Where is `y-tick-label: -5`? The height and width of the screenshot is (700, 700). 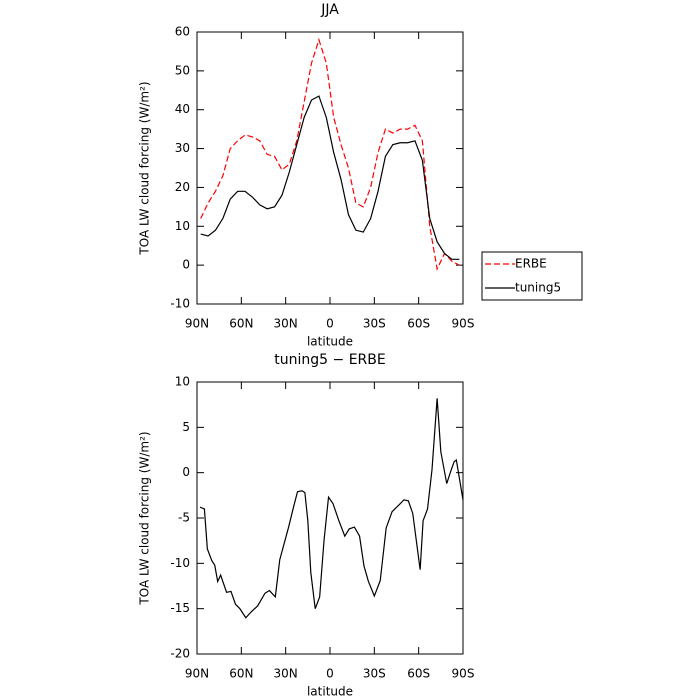 y-tick-label: -5 is located at coordinates (184, 518).